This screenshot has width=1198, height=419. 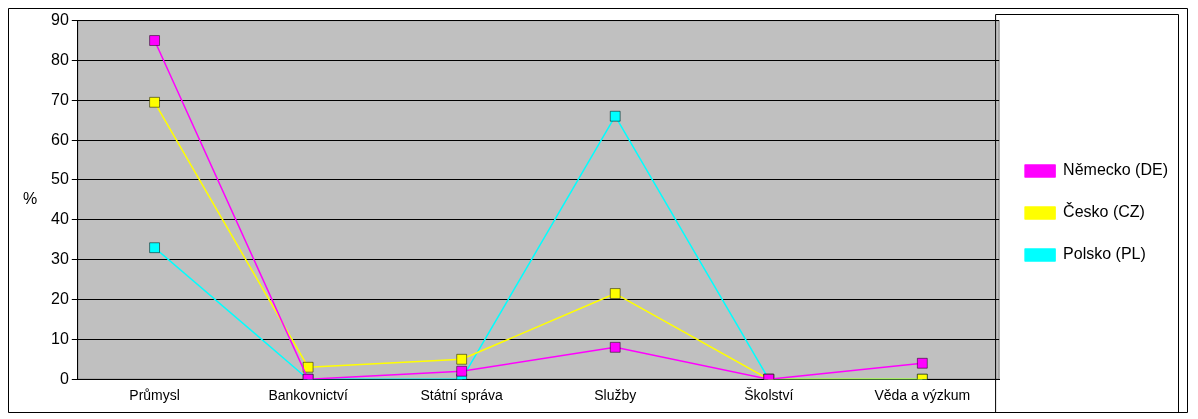 What do you see at coordinates (60, 298) in the screenshot?
I see `y-tick-label: 20` at bounding box center [60, 298].